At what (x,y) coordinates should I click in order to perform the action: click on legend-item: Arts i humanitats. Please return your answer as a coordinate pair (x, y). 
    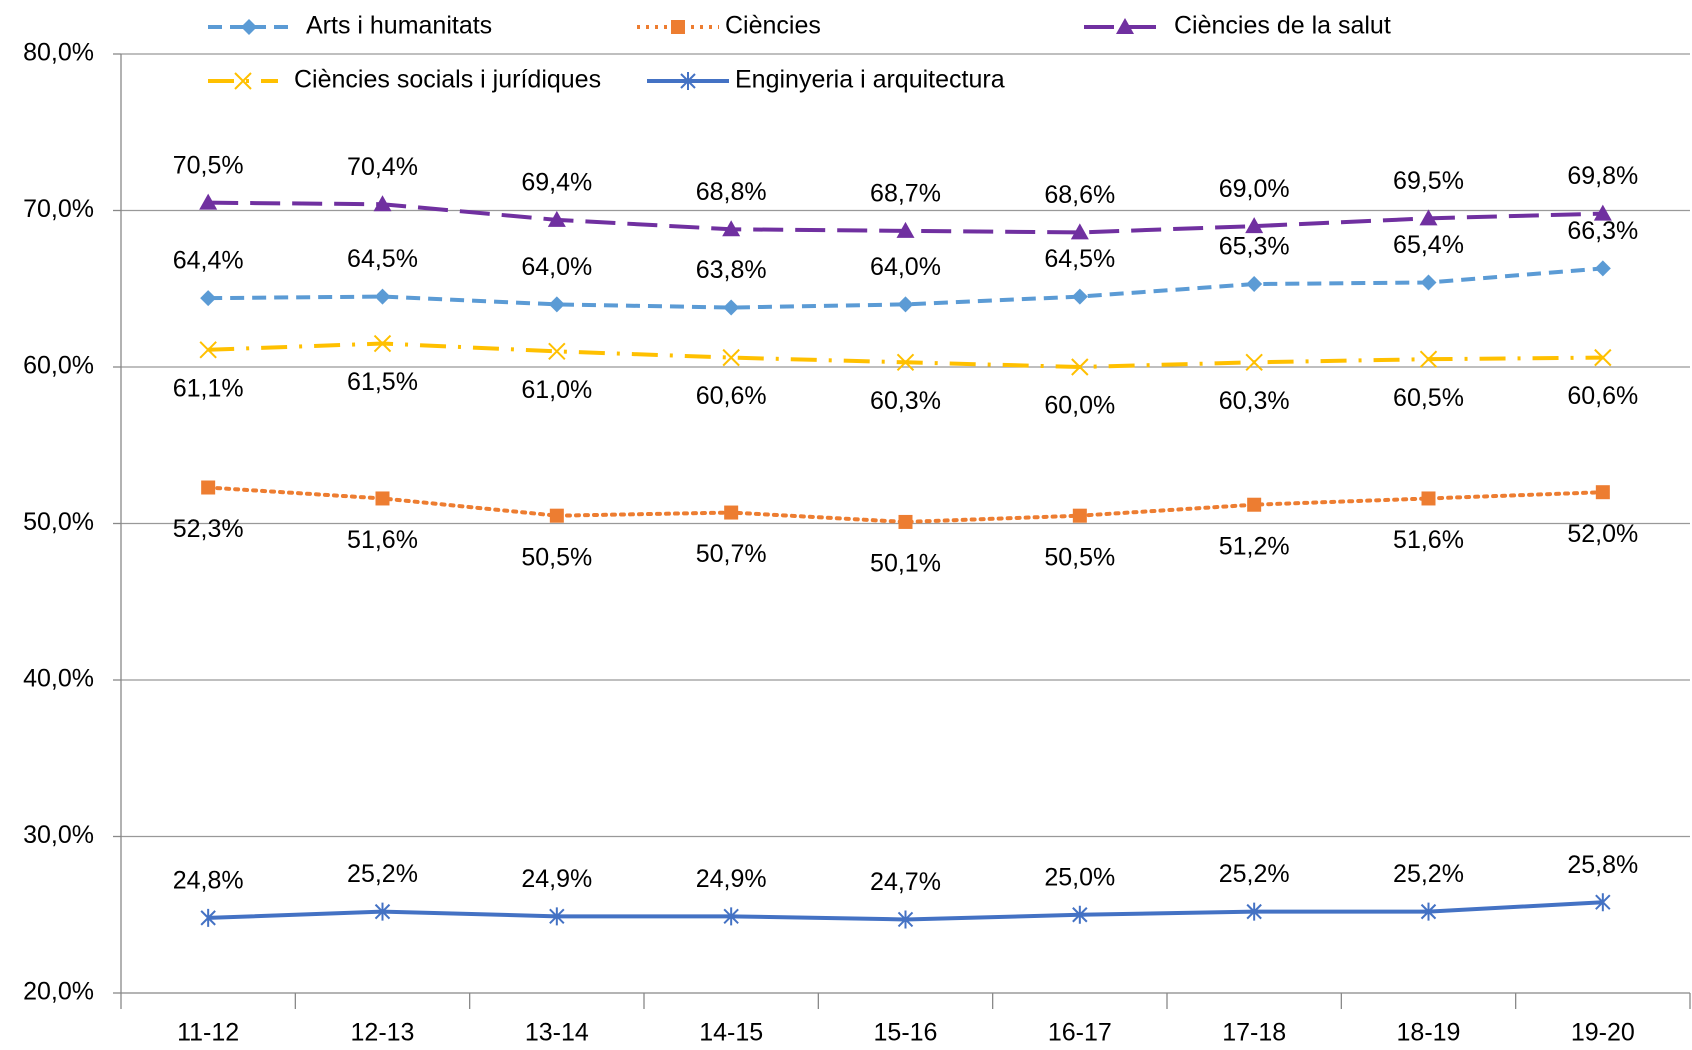
    Looking at the image, I should click on (350, 26).